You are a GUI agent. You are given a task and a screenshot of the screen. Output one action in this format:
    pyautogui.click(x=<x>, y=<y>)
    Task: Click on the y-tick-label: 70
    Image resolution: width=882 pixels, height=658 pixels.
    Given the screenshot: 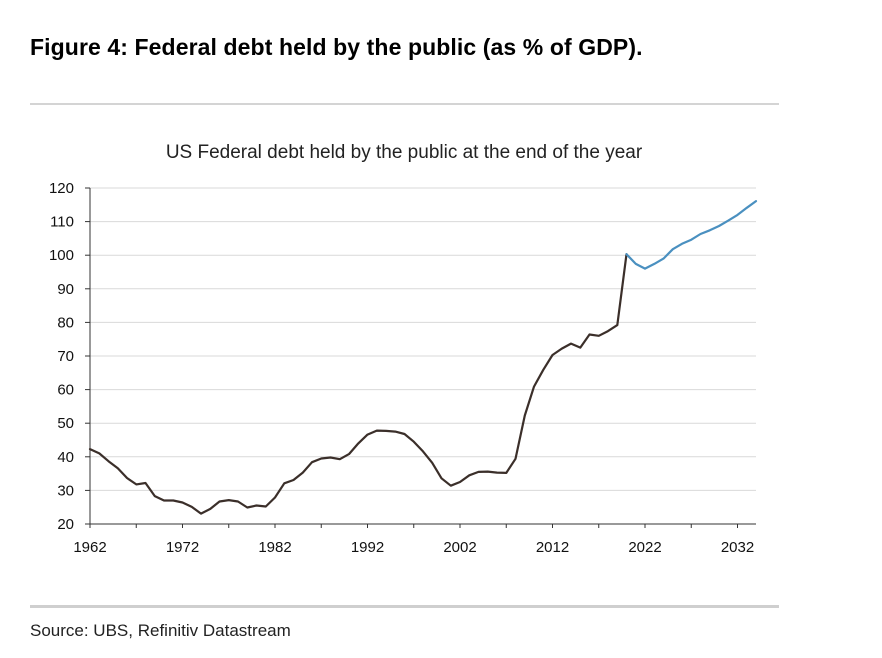 What is the action you would take?
    pyautogui.click(x=65, y=356)
    